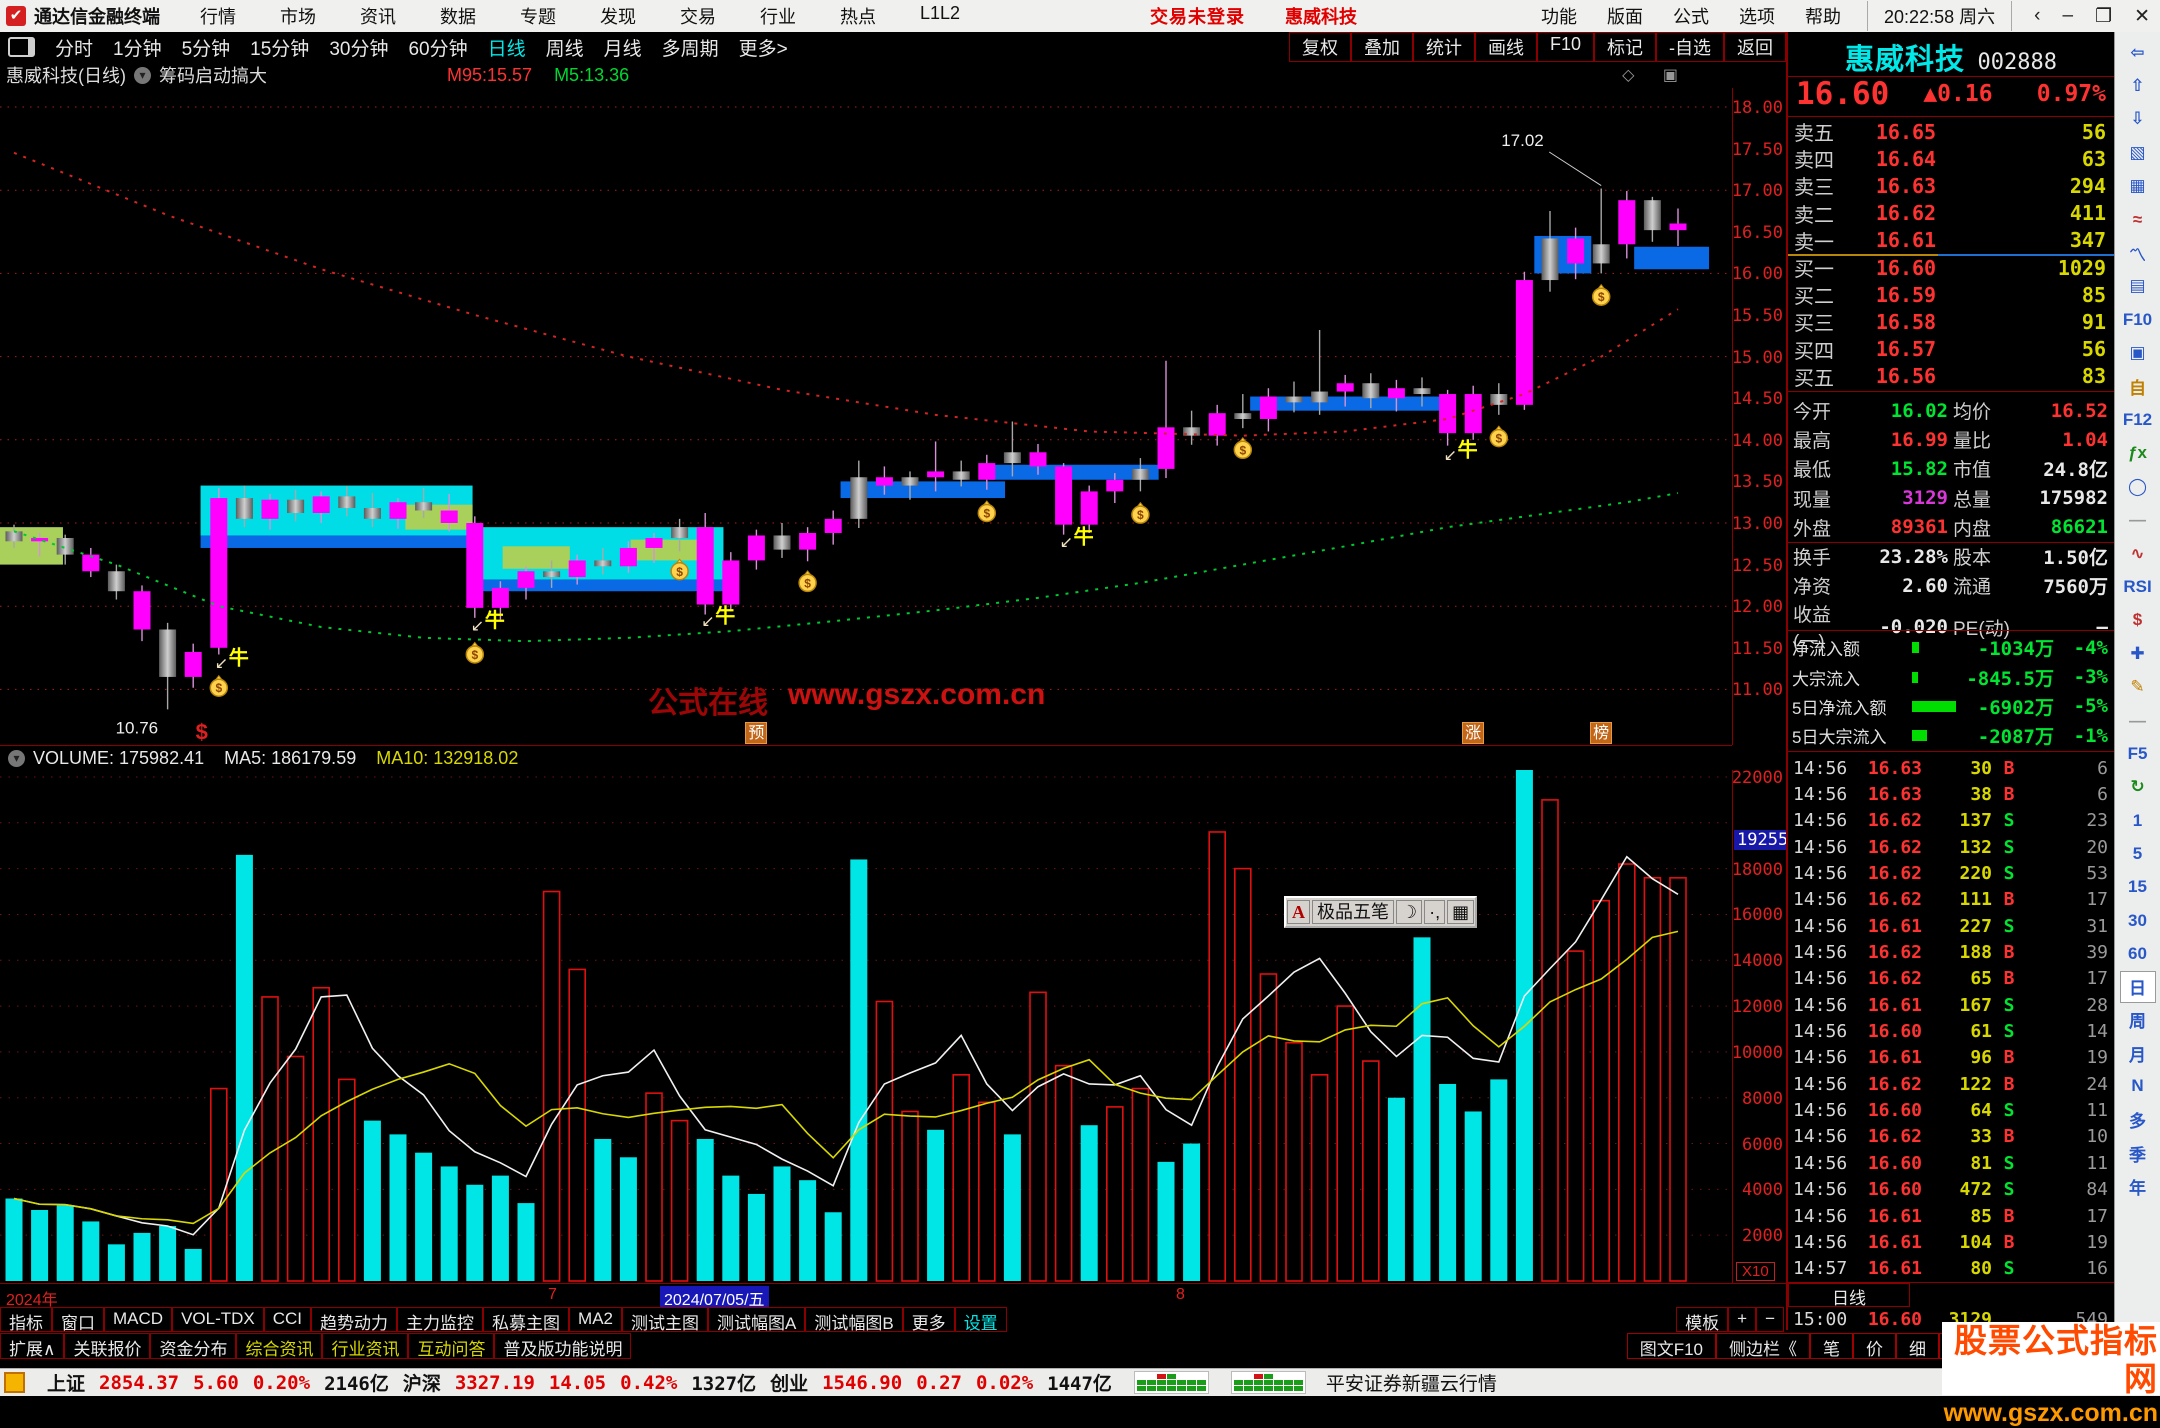  I want to click on index-name-2: 创业, so click(789, 1384).